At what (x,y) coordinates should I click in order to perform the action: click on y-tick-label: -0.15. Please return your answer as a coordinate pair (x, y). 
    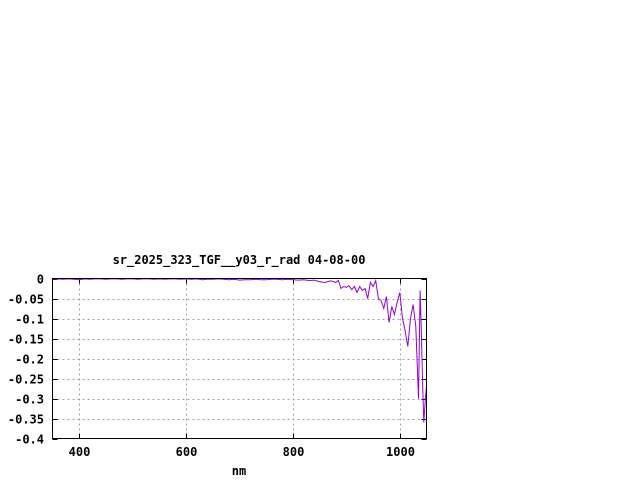
    Looking at the image, I should click on (26, 340).